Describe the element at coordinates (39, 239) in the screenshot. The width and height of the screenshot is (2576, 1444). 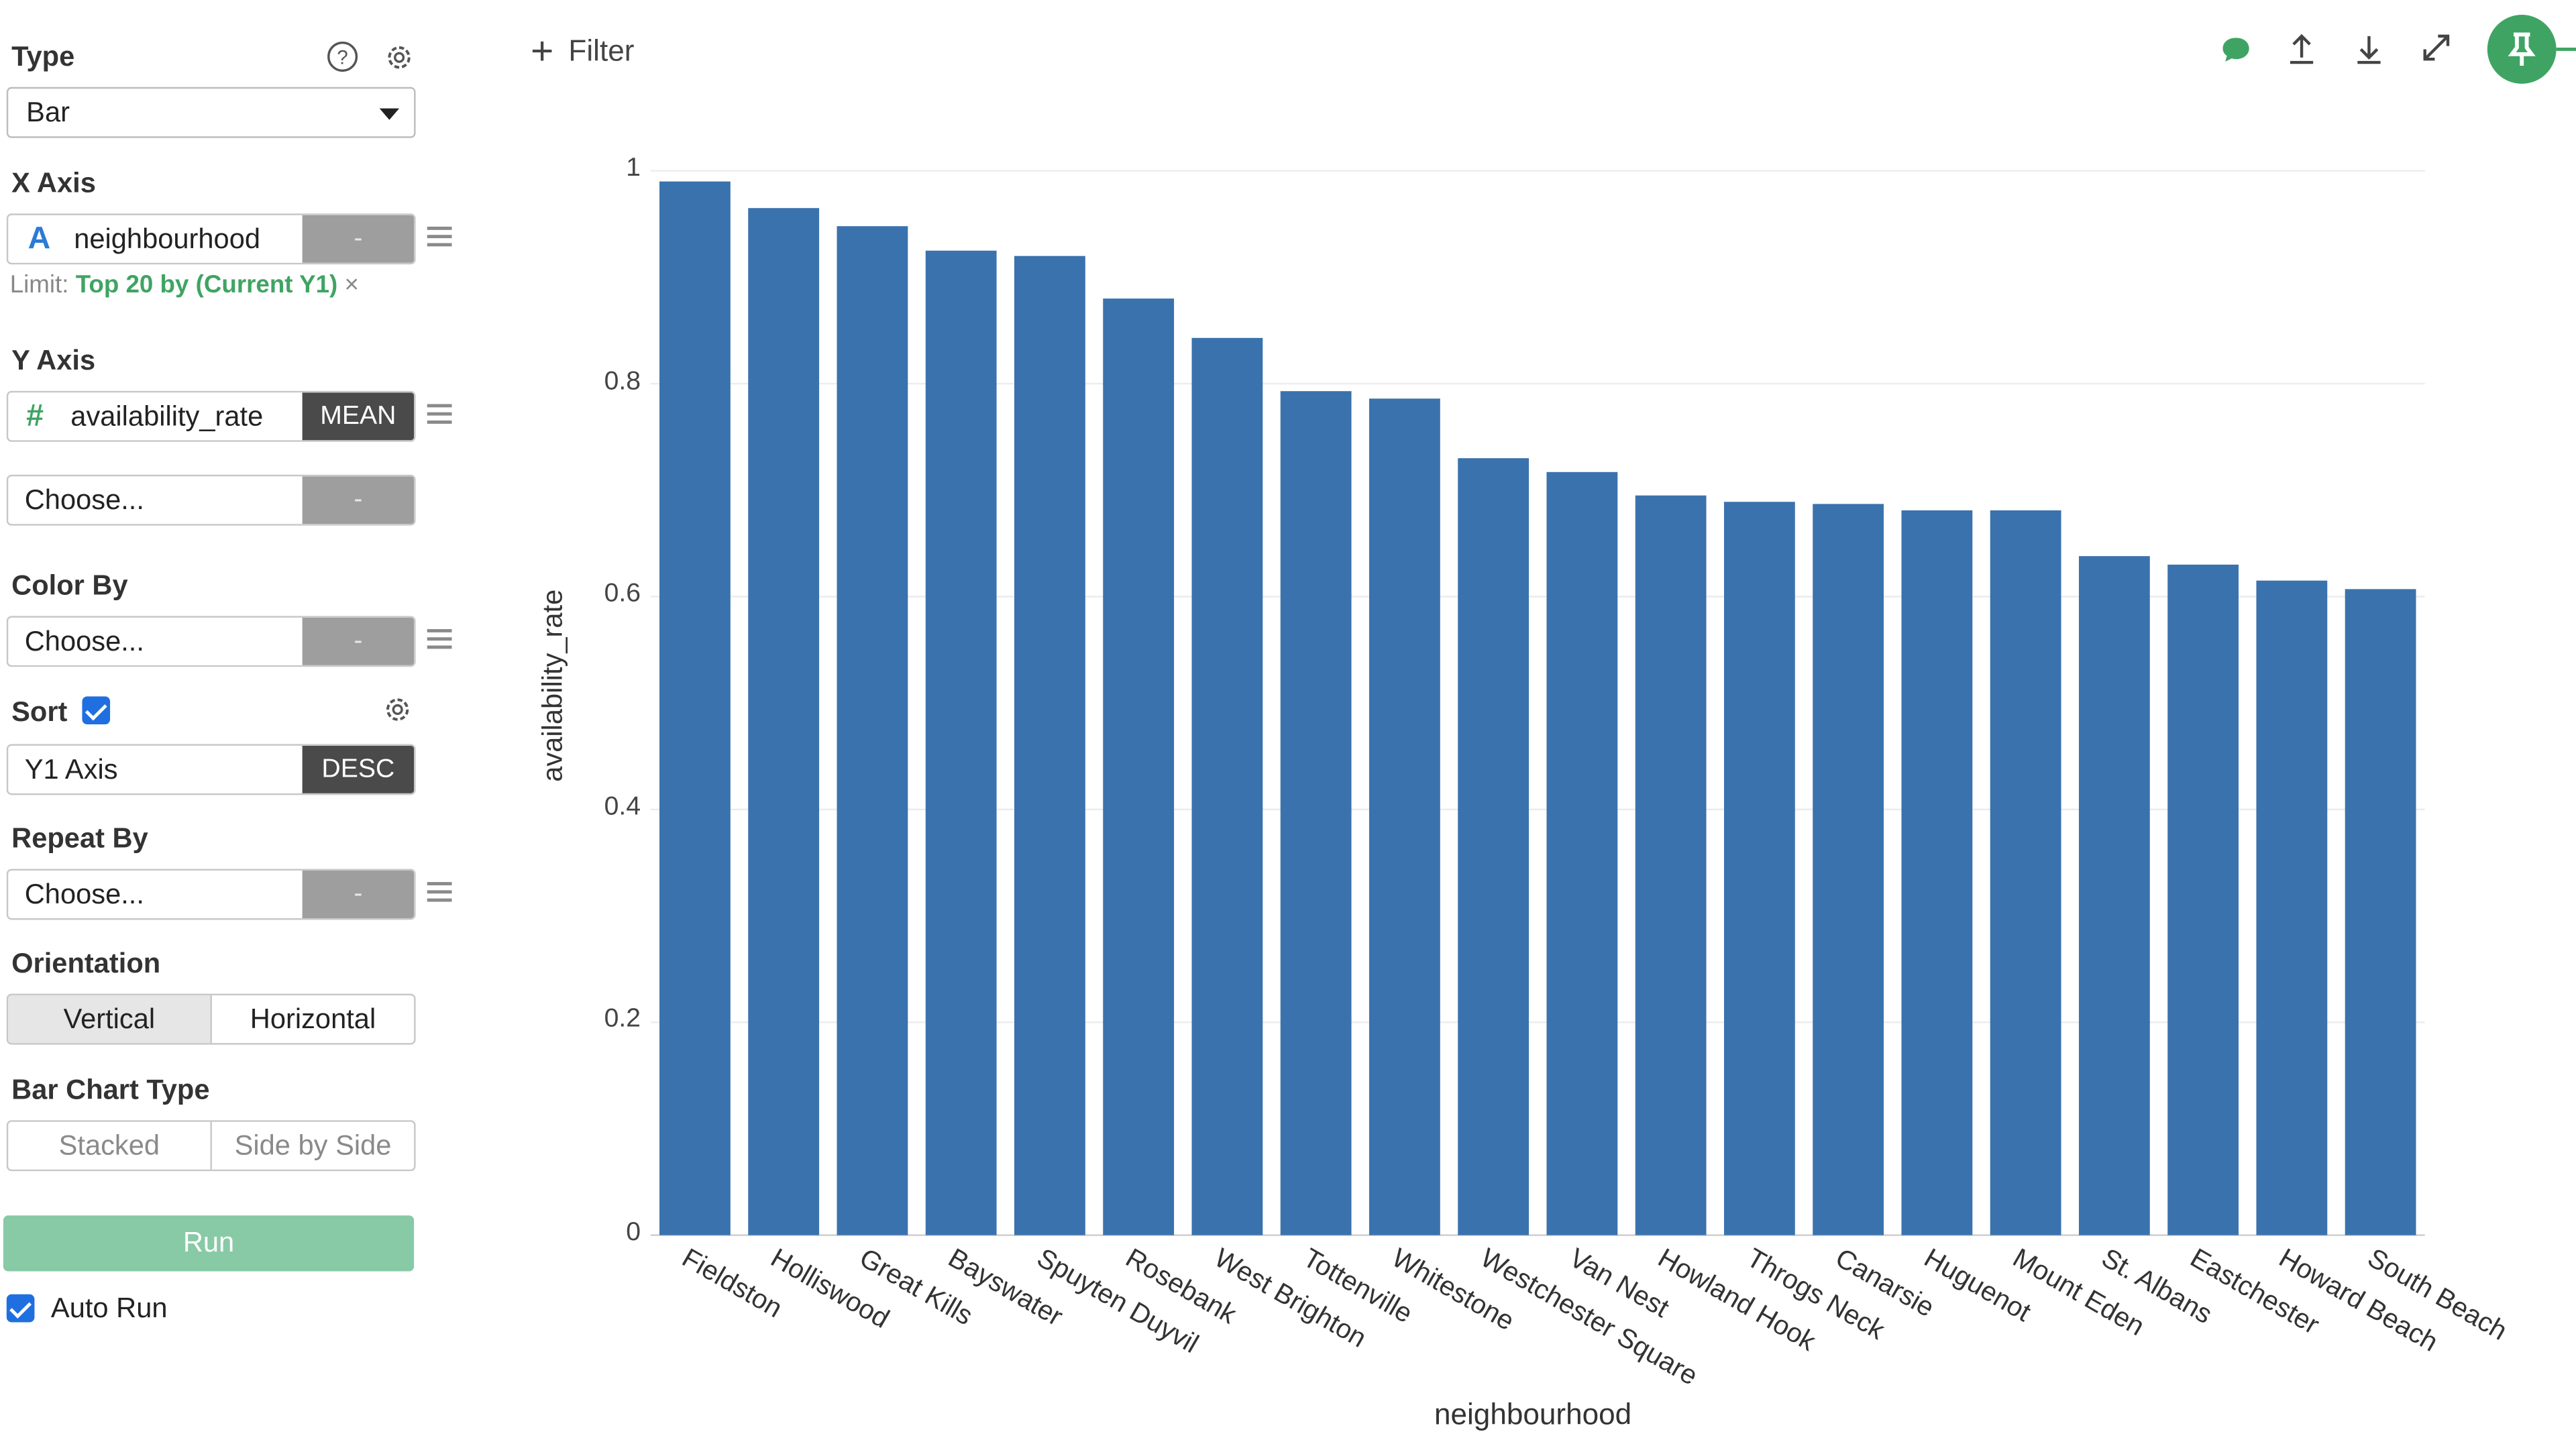
I see `text-type-icon: A` at that location.